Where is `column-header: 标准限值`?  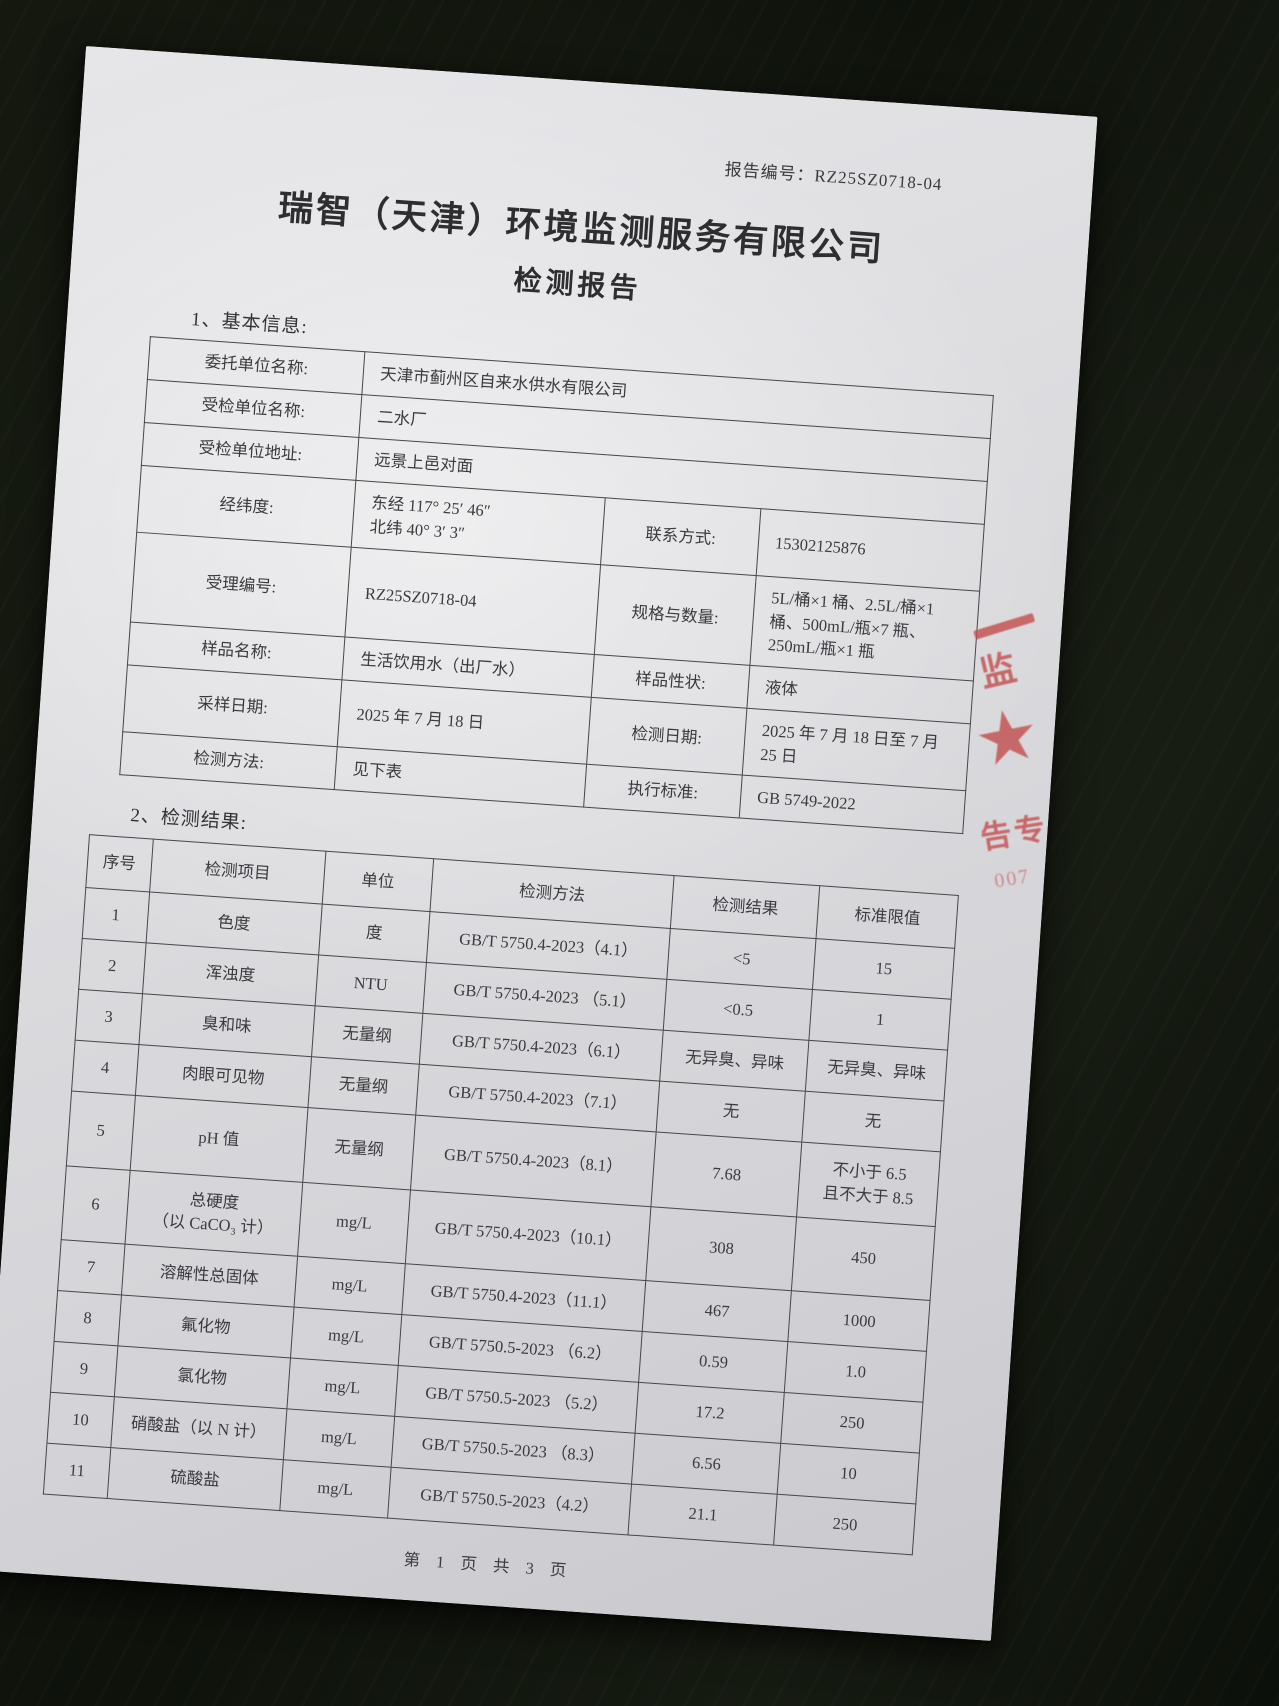
column-header: 标准限值 is located at coordinates (887, 917).